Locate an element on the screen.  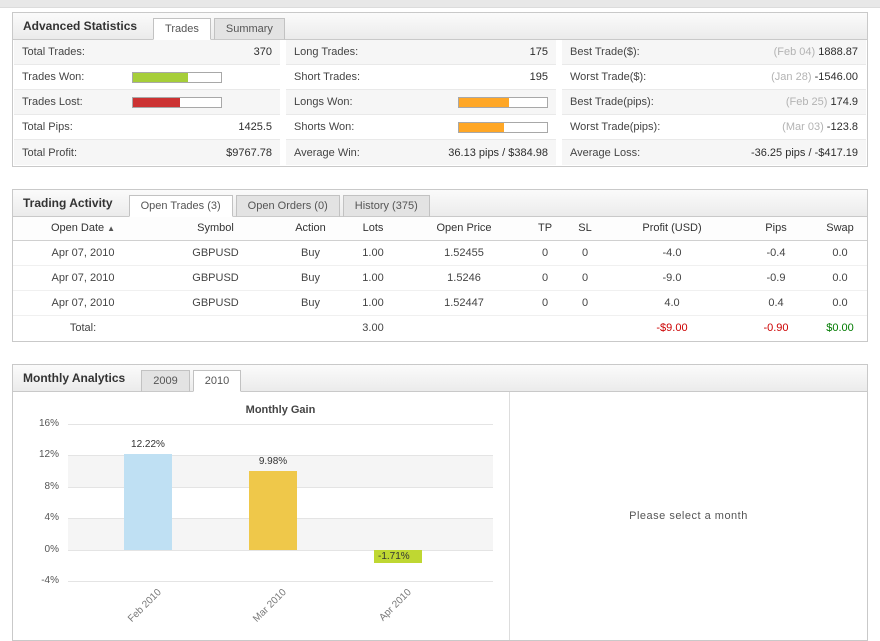
column-header-lots: Lots is located at coordinates (373, 229).